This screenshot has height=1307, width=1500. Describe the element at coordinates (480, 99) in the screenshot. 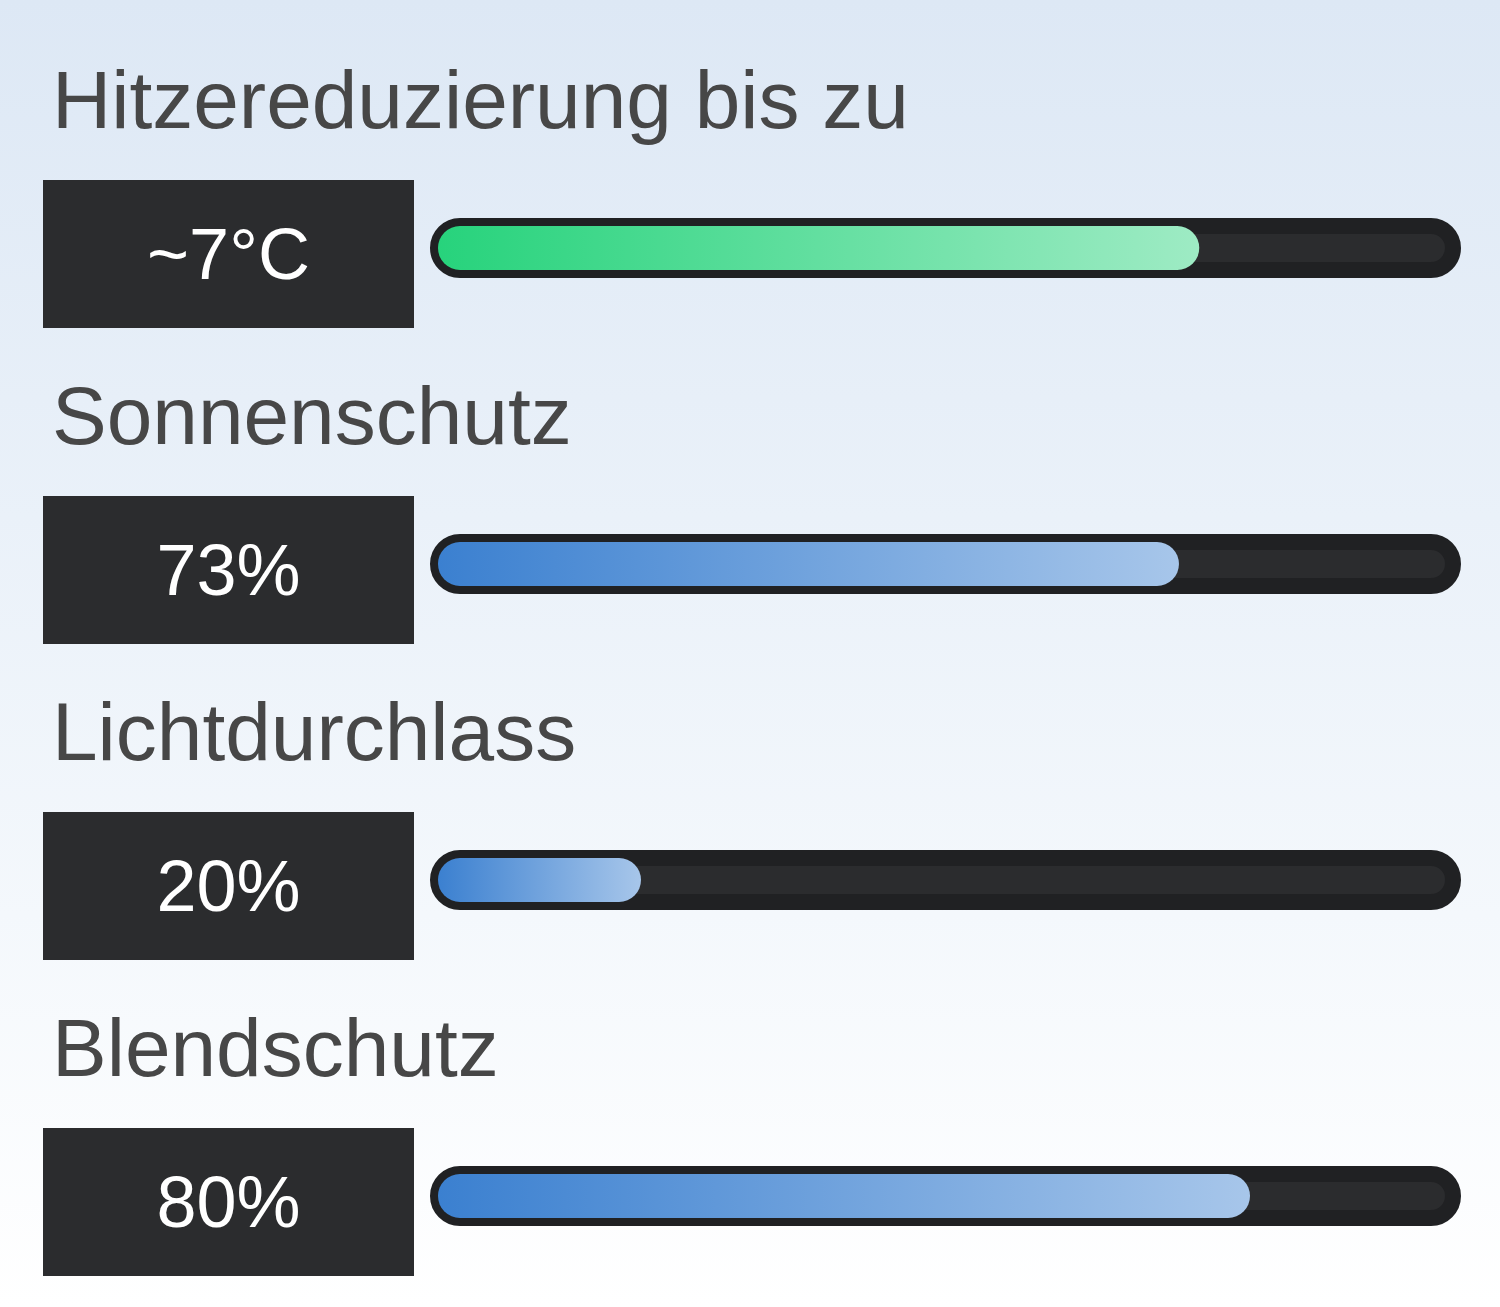

I see `y-tick-label: Hitzereduzierung bis zu` at that location.